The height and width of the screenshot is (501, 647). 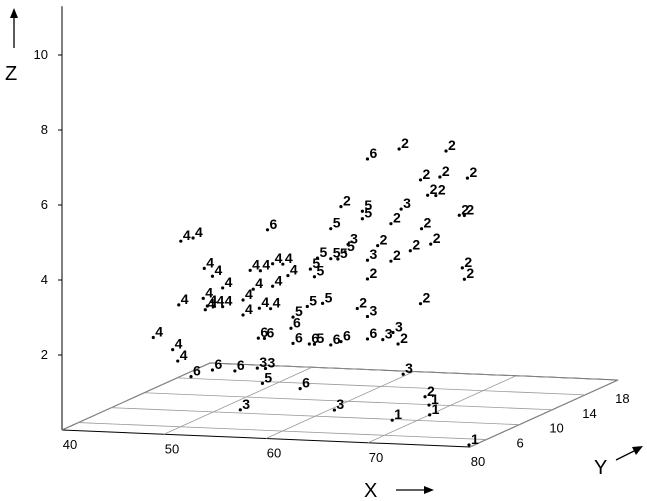 I want to click on z-tick-label: 2, so click(x=44, y=354).